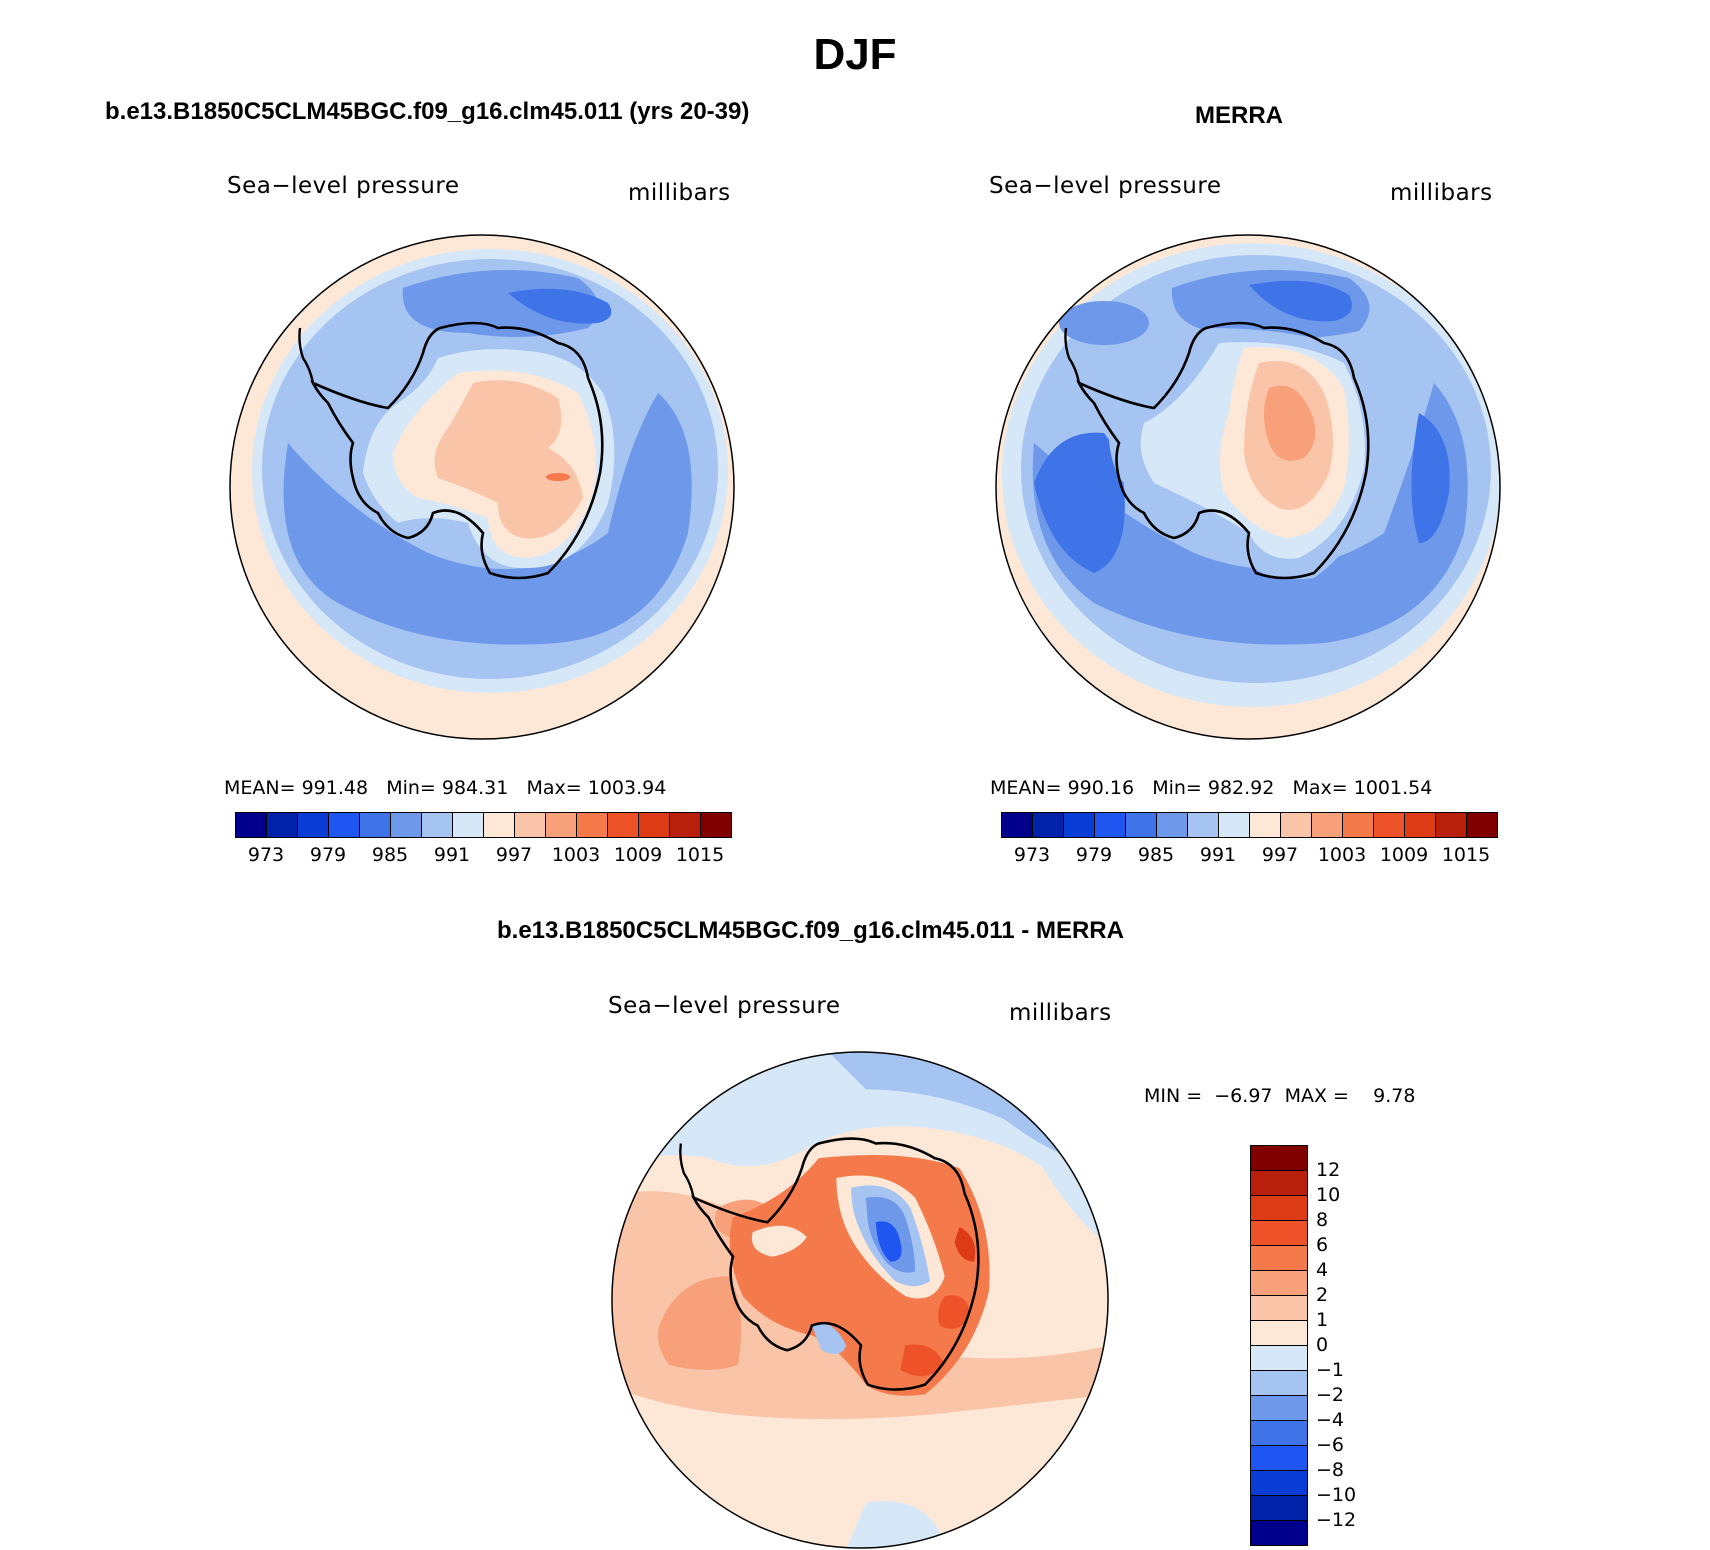 This screenshot has width=1710, height=1550. I want to click on stats-model: MEAN= 991.48 Min= 984.31 Max= 1003.94, so click(445, 788).